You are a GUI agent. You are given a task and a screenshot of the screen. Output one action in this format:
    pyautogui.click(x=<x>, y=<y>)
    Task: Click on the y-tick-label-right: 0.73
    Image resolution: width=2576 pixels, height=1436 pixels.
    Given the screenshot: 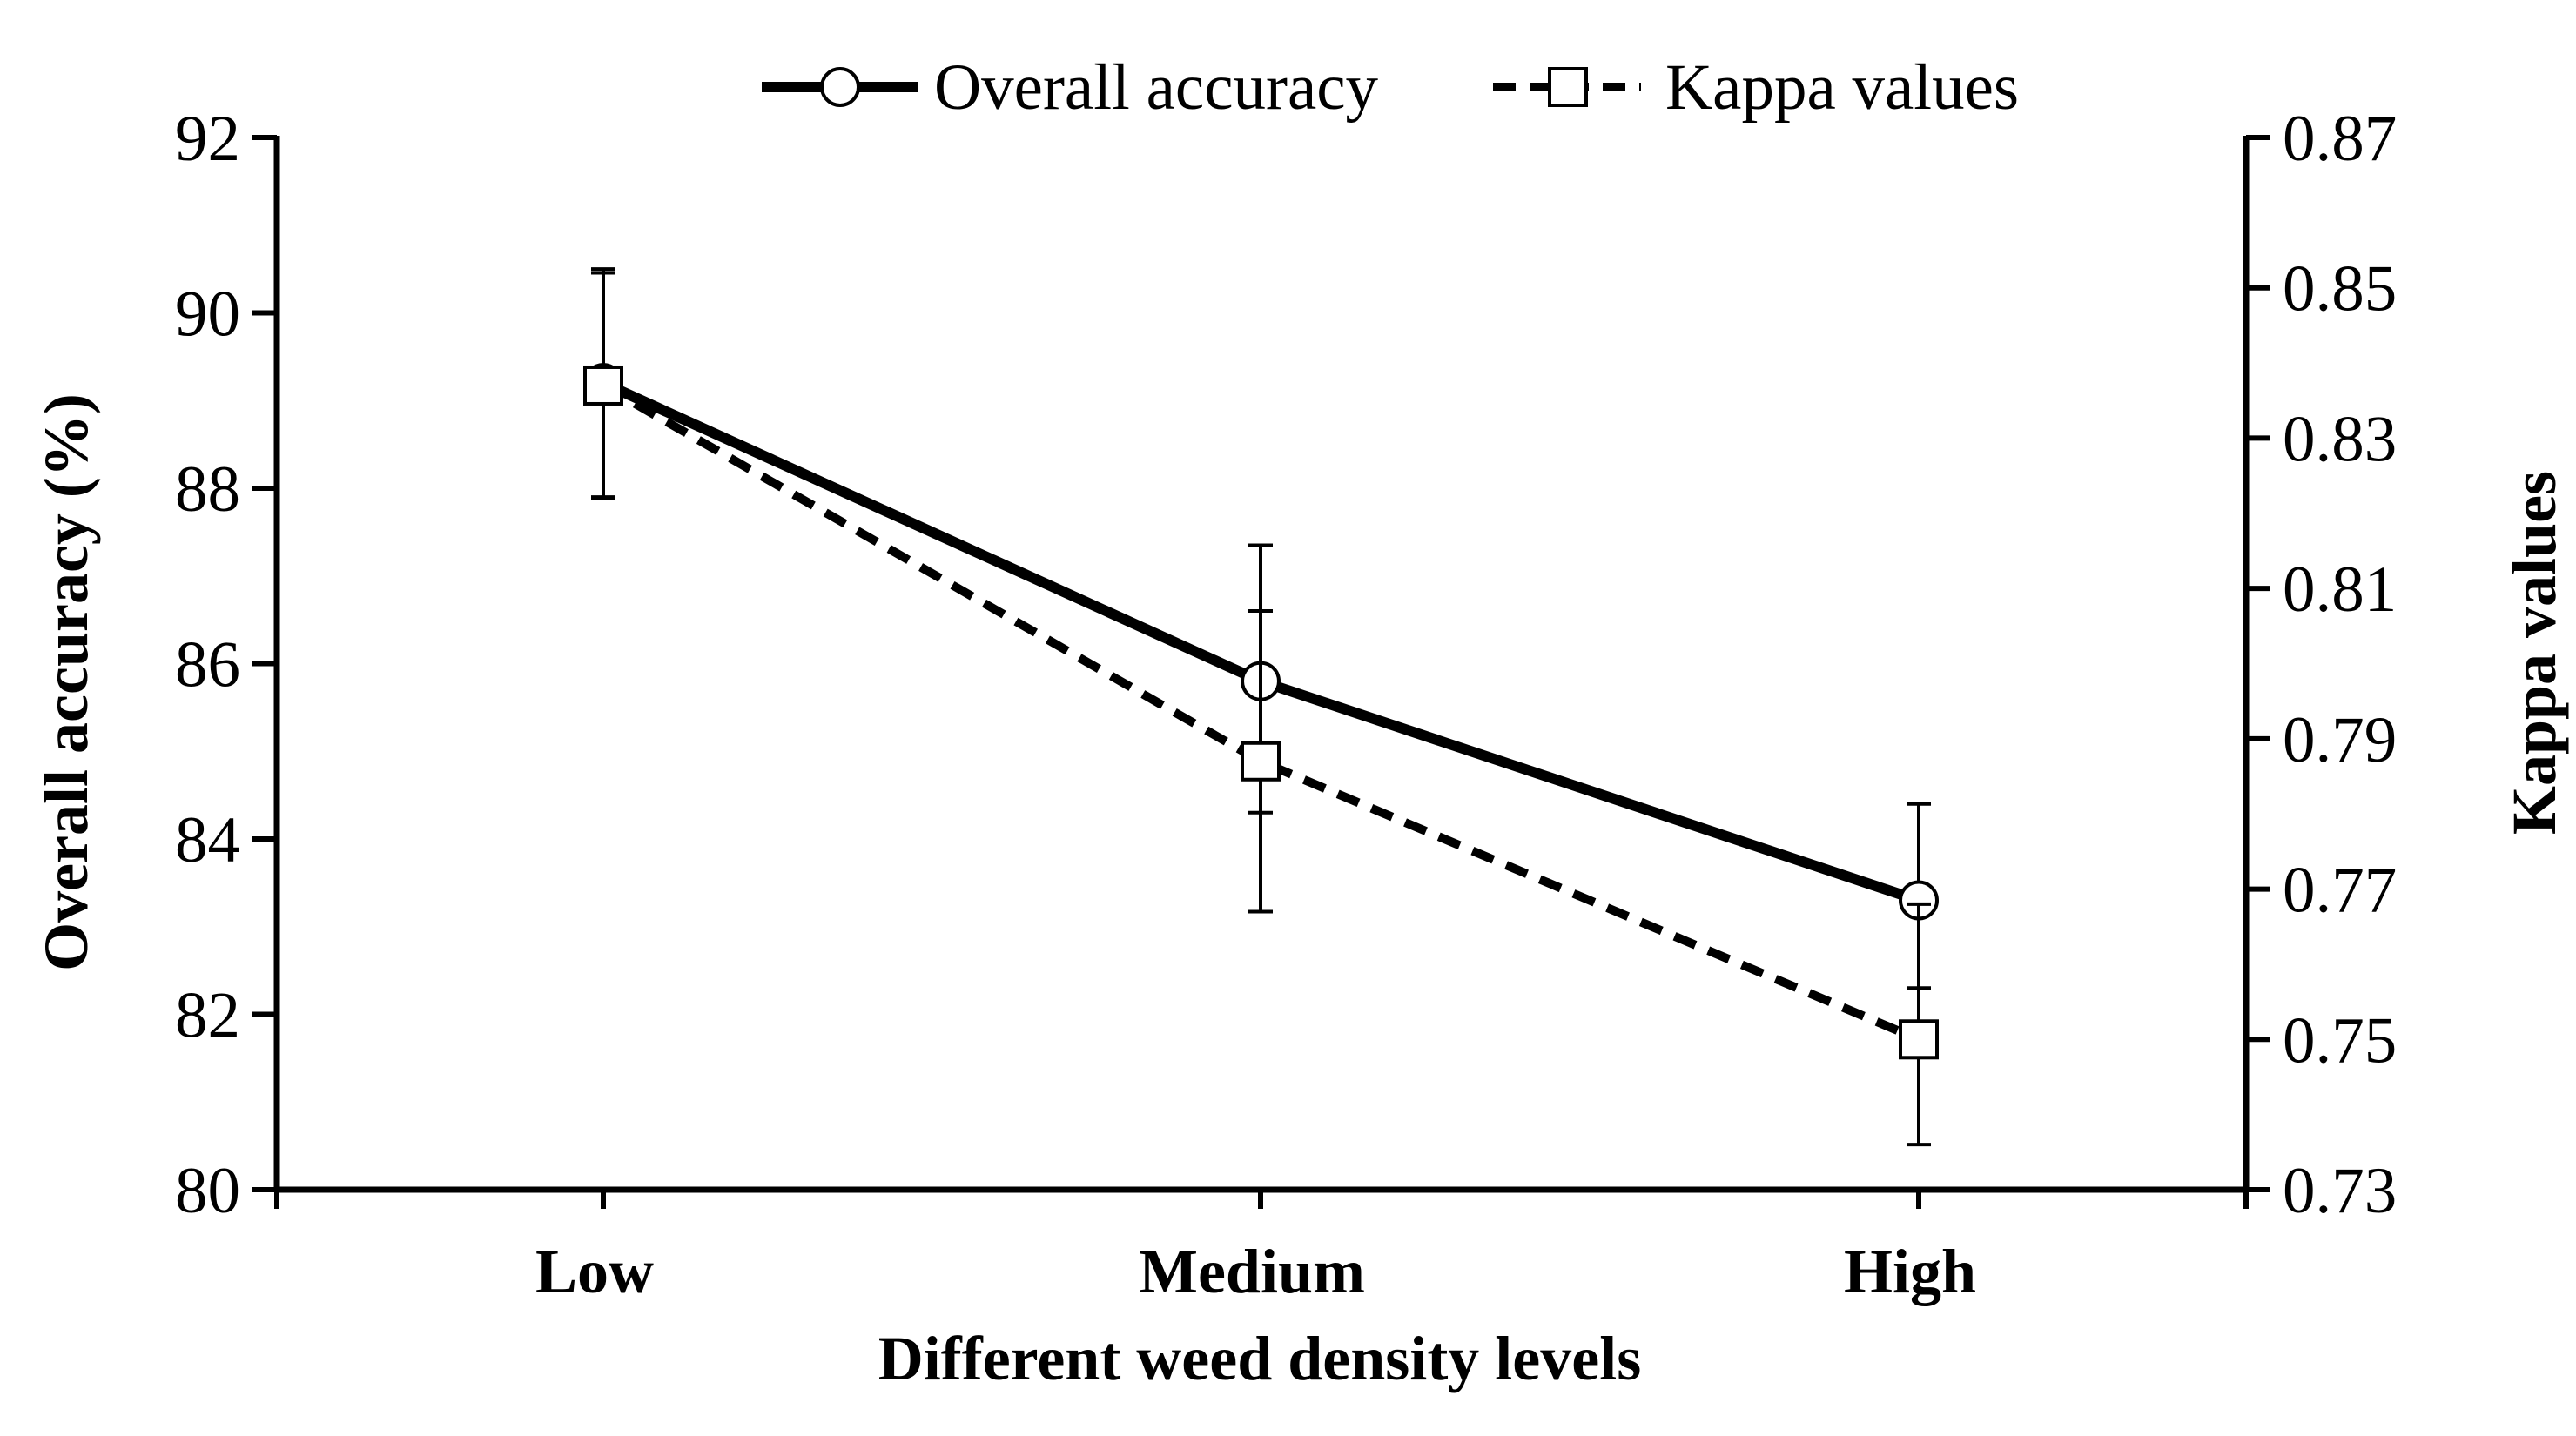 What is the action you would take?
    pyautogui.click(x=2340, y=1191)
    